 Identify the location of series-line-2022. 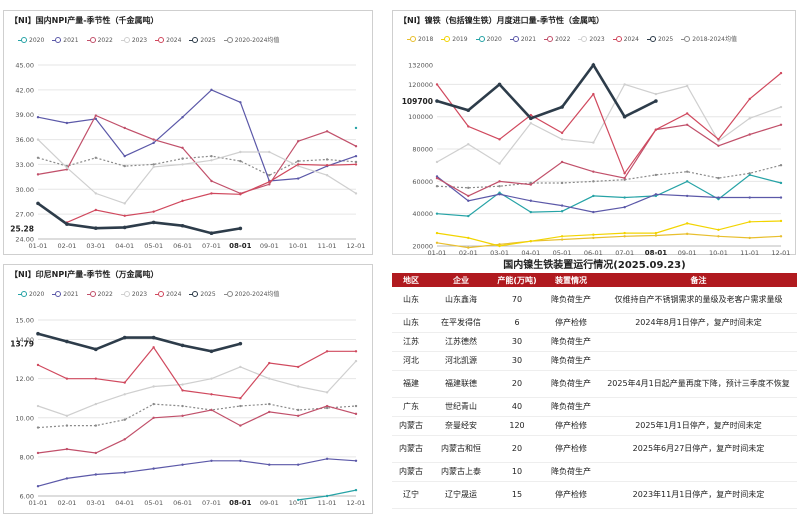
(197, 429).